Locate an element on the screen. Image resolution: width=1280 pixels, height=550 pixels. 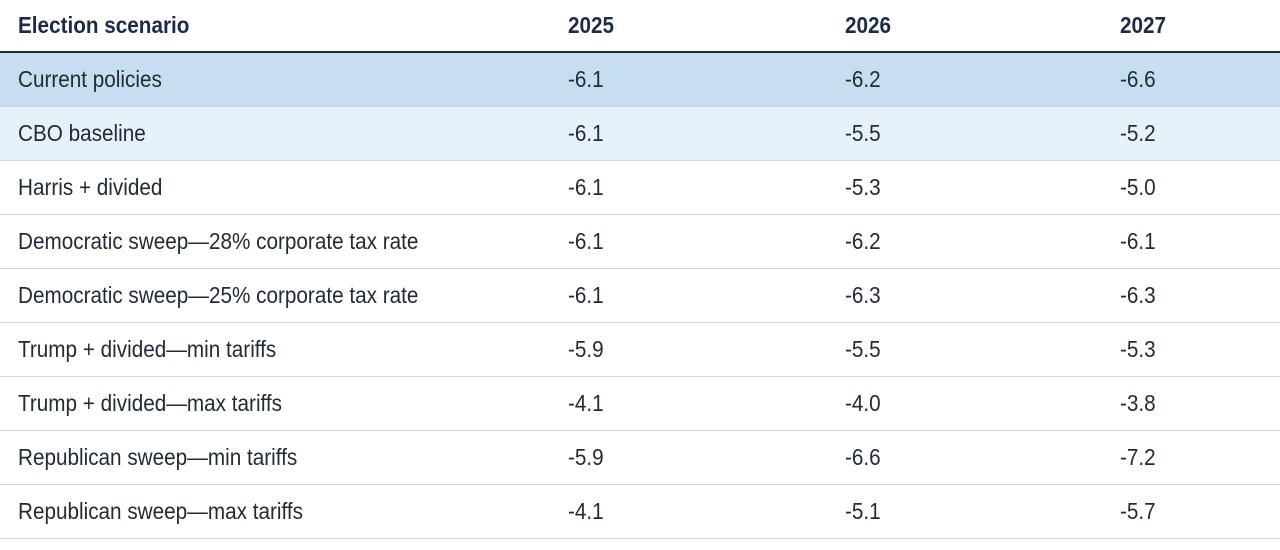
row-value-2026: -5.1 is located at coordinates (863, 511).